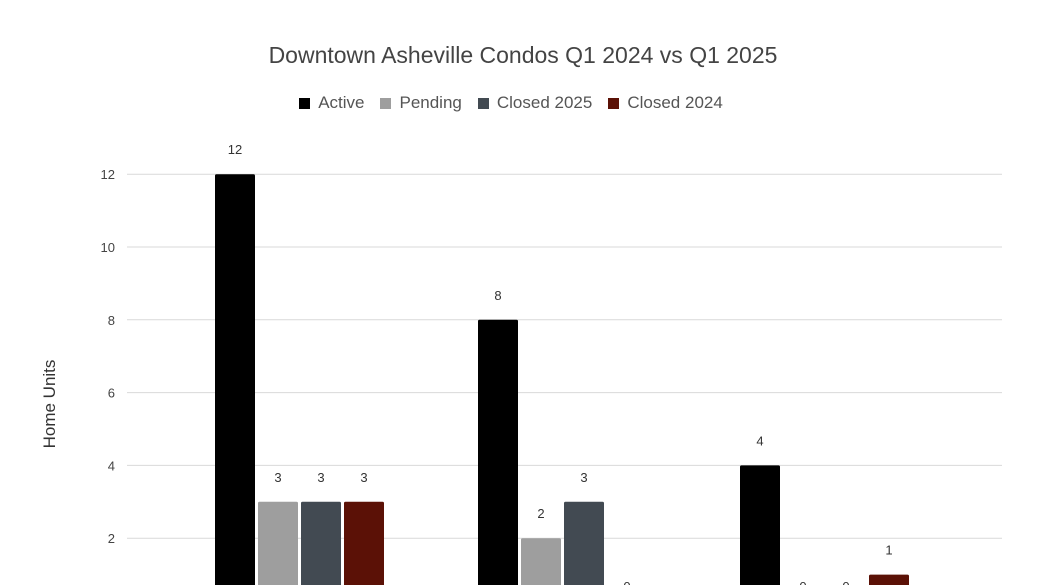  Describe the element at coordinates (305, 103) in the screenshot. I see `legend-swatch-active` at that location.